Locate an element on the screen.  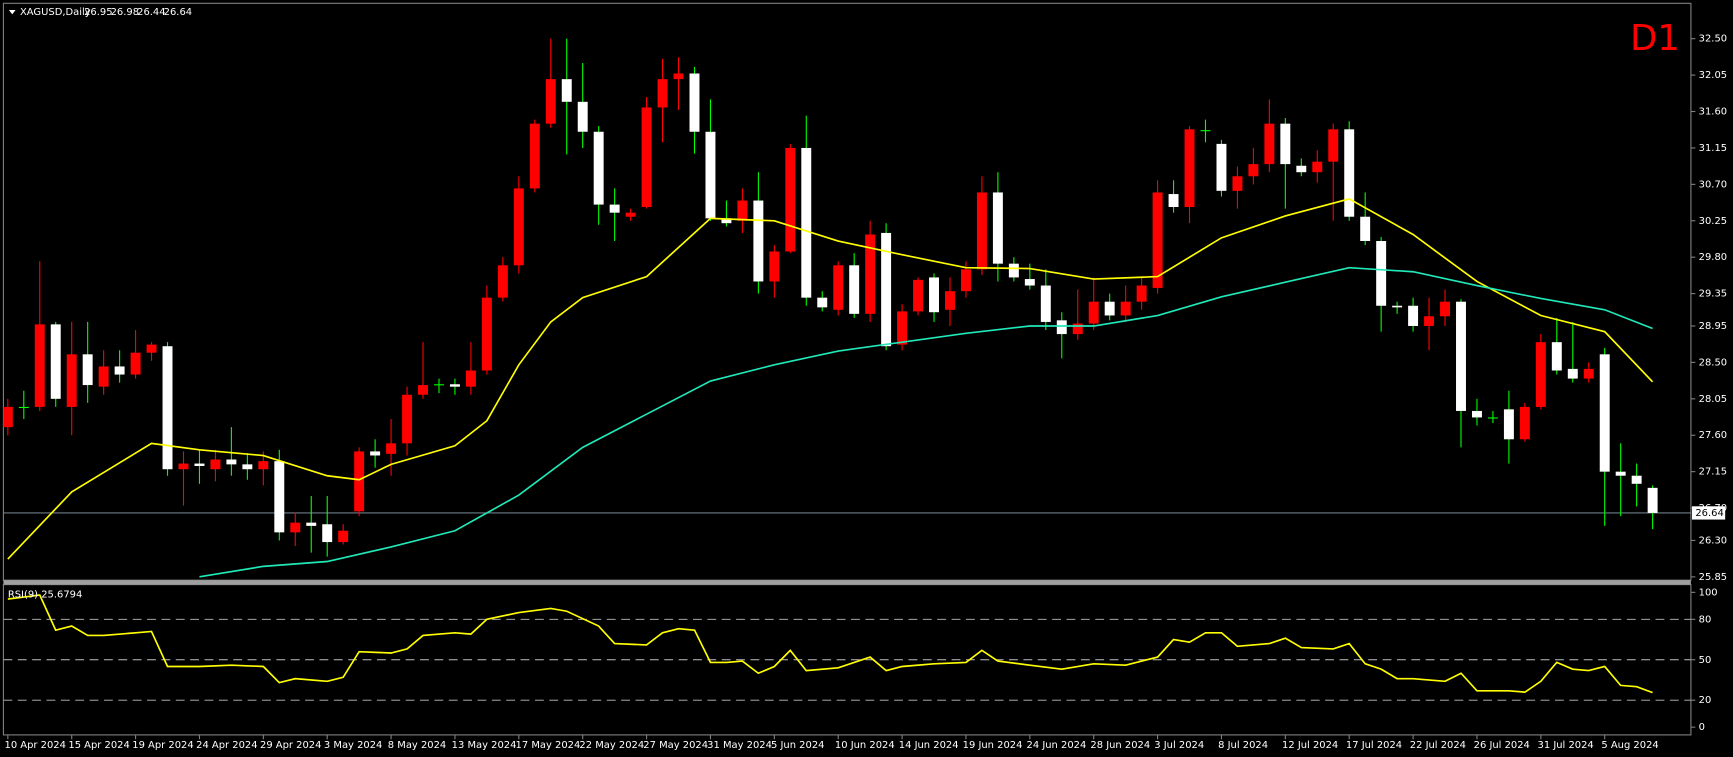
x-tick-label: 17 Jul 2024 is located at coordinates (1374, 745).